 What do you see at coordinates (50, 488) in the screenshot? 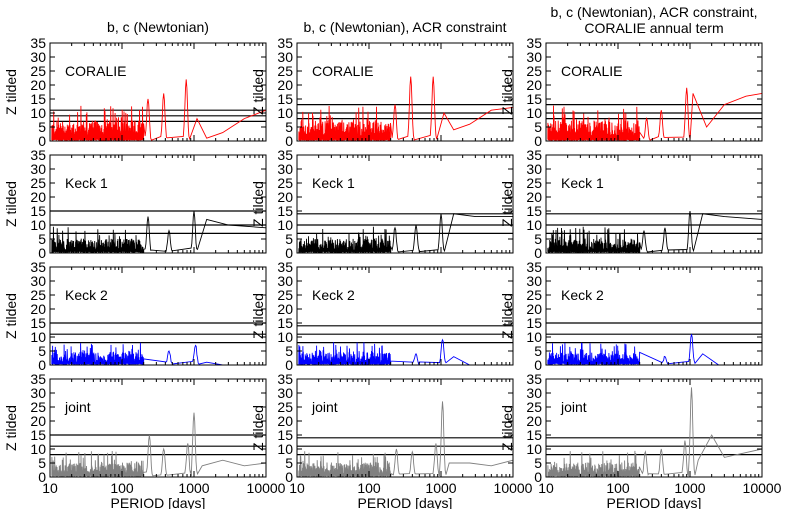
I see `x-tick-label: 10` at bounding box center [50, 488].